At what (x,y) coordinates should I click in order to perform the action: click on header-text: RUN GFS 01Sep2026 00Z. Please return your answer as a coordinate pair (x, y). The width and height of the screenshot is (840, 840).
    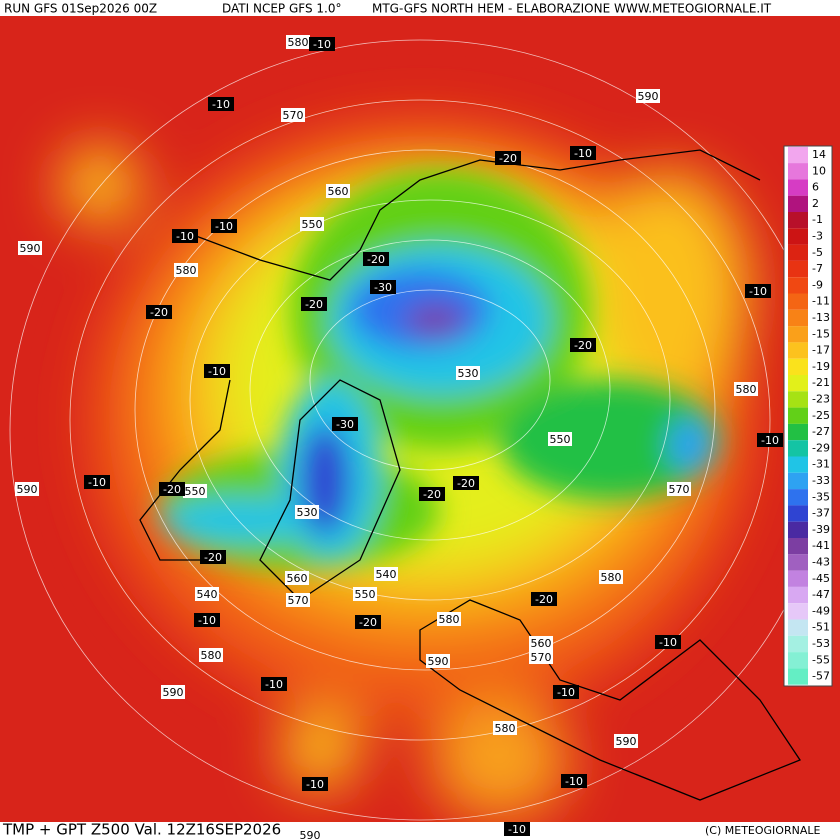
    Looking at the image, I should click on (80, 9).